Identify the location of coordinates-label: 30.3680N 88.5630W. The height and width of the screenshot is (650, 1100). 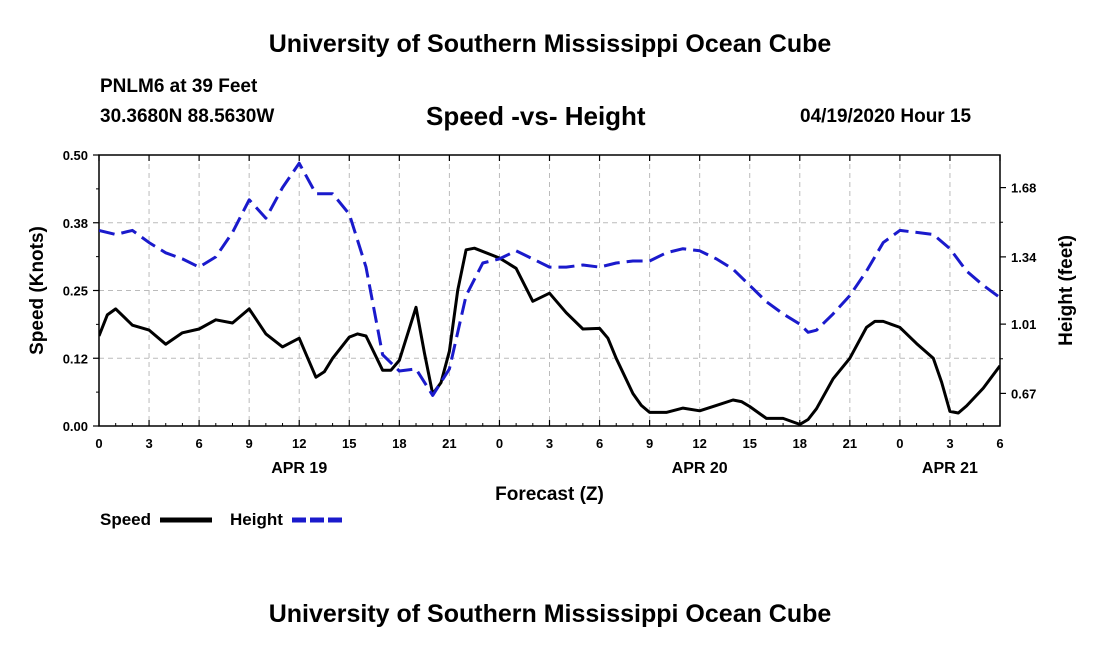
(187, 116).